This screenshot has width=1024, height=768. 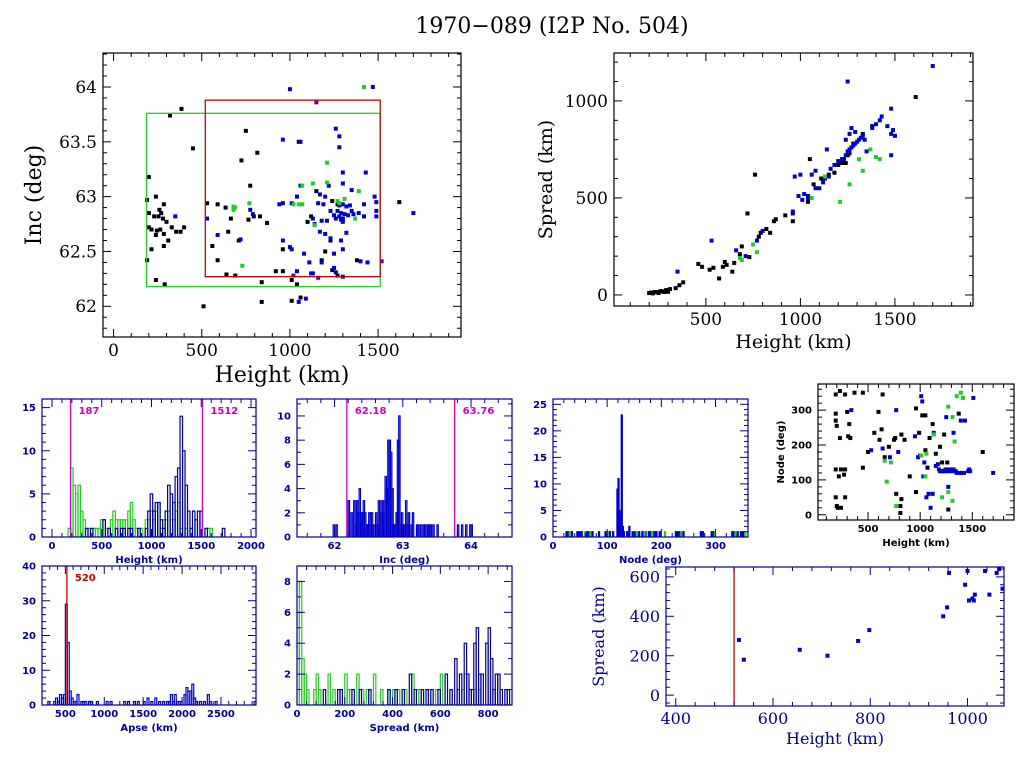 What do you see at coordinates (773, 718) in the screenshot?
I see `x-tick-label: 600` at bounding box center [773, 718].